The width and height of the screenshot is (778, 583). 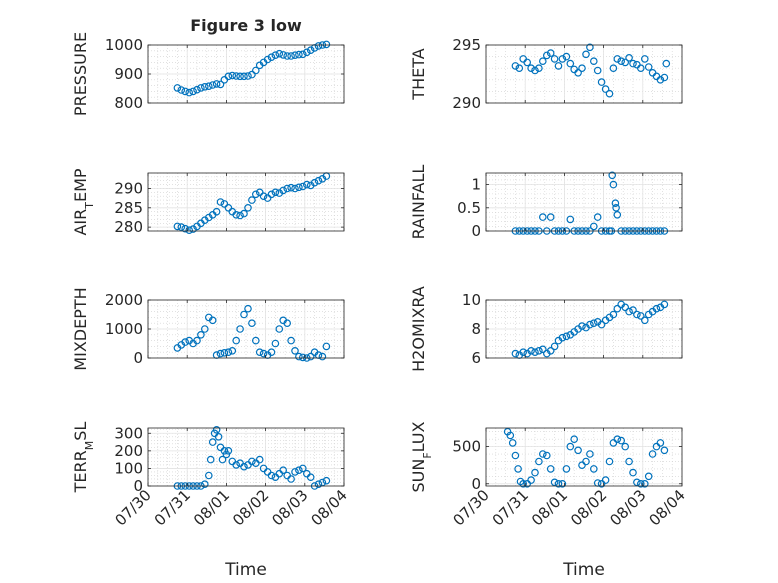 What do you see at coordinates (80, 328) in the screenshot?
I see `y-axis-label: MIXDEPTH` at bounding box center [80, 328].